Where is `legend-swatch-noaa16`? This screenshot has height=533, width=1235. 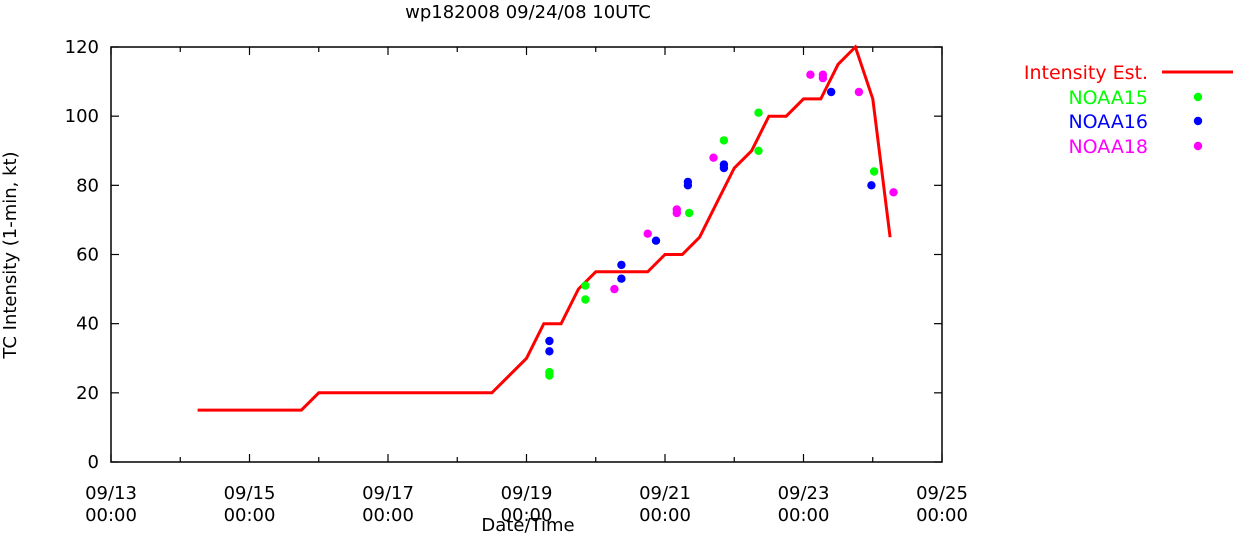
legend-swatch-noaa16 is located at coordinates (1198, 121).